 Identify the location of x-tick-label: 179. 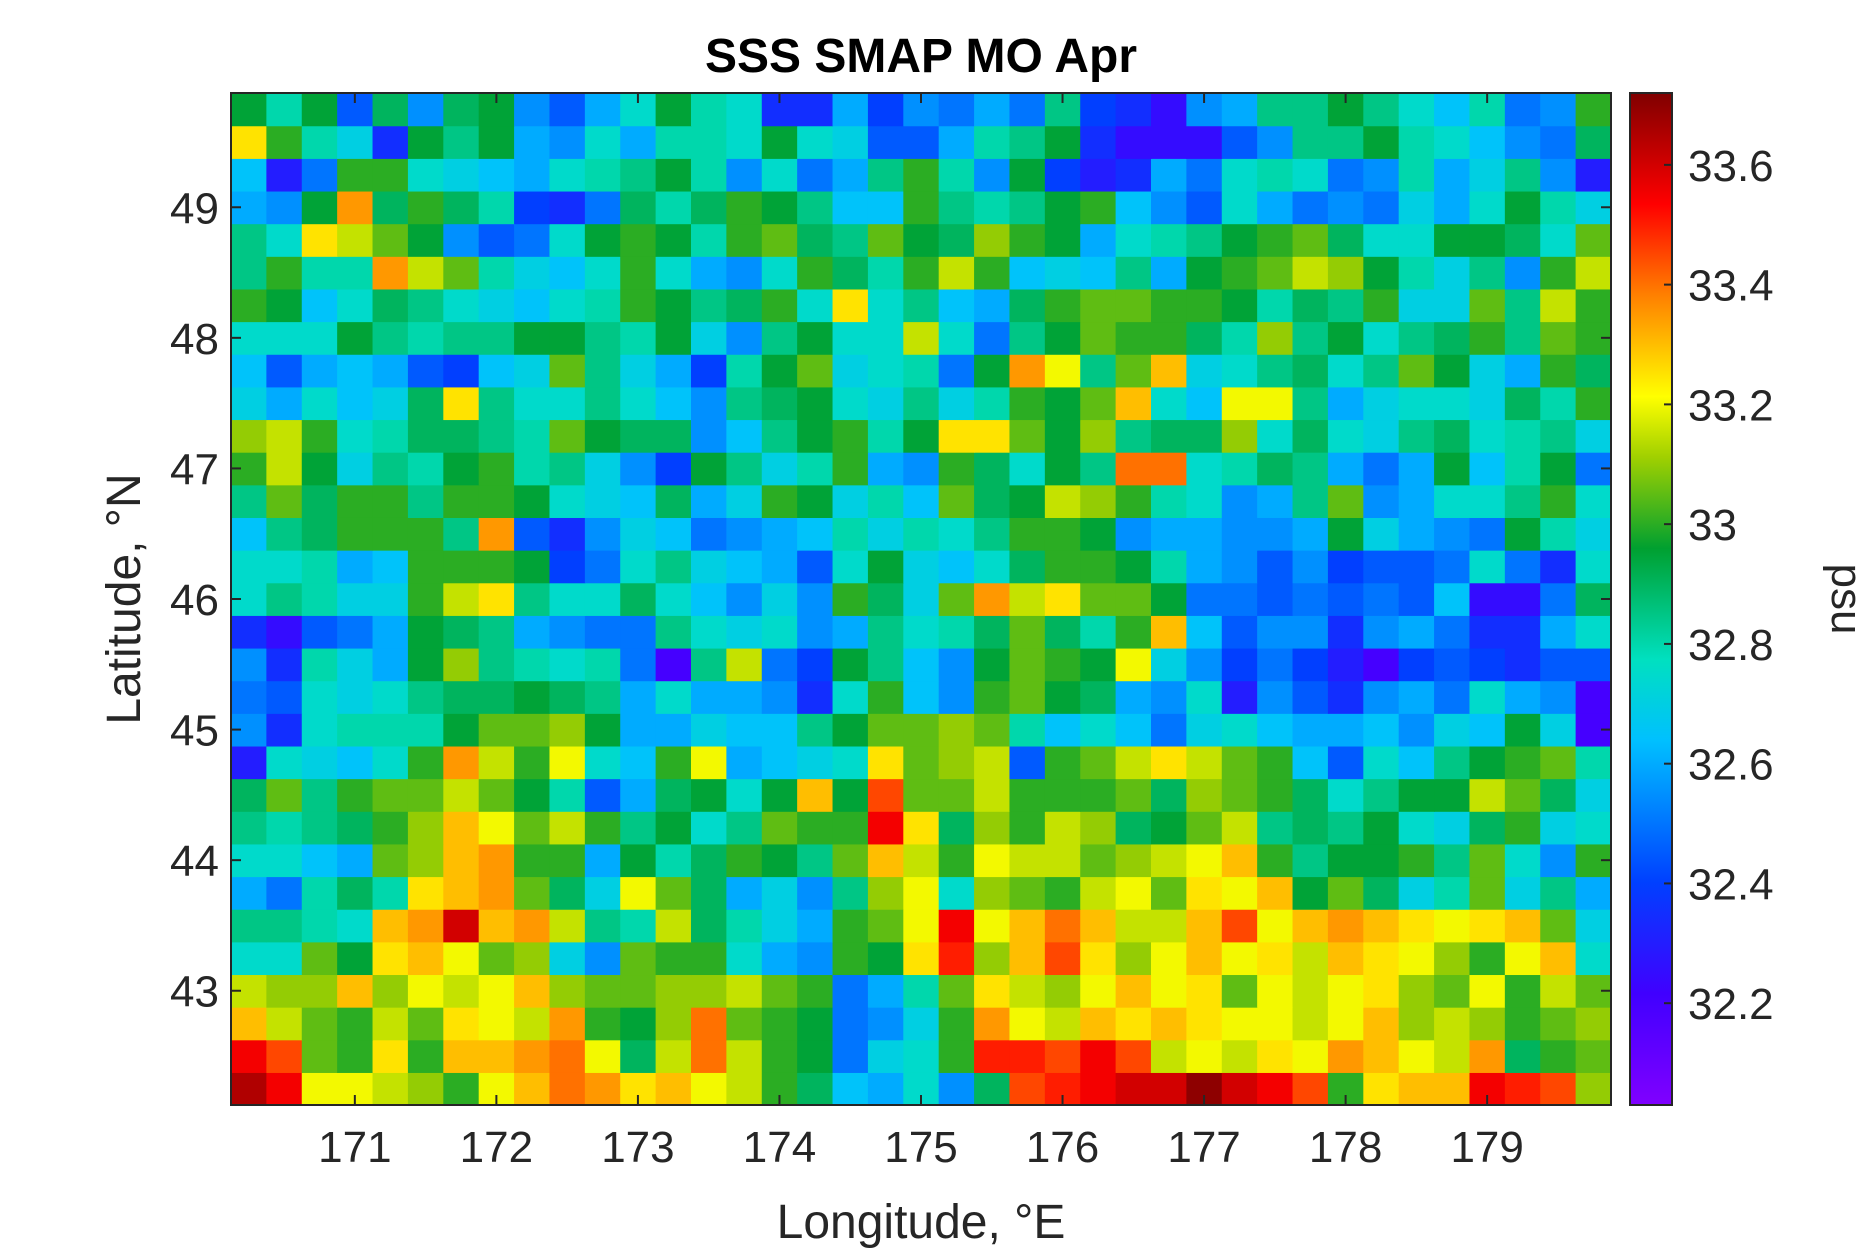
(1486, 1147).